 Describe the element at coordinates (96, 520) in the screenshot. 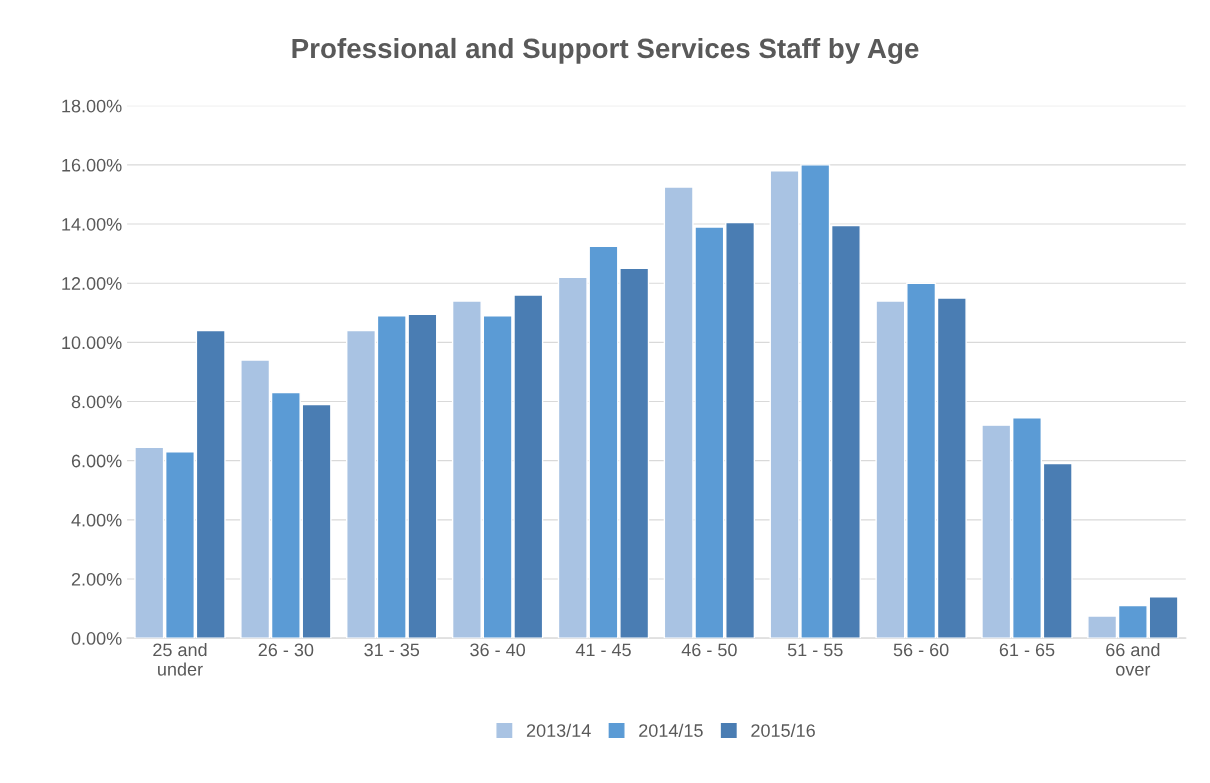

I see `y-tick-label: 4.00%` at that location.